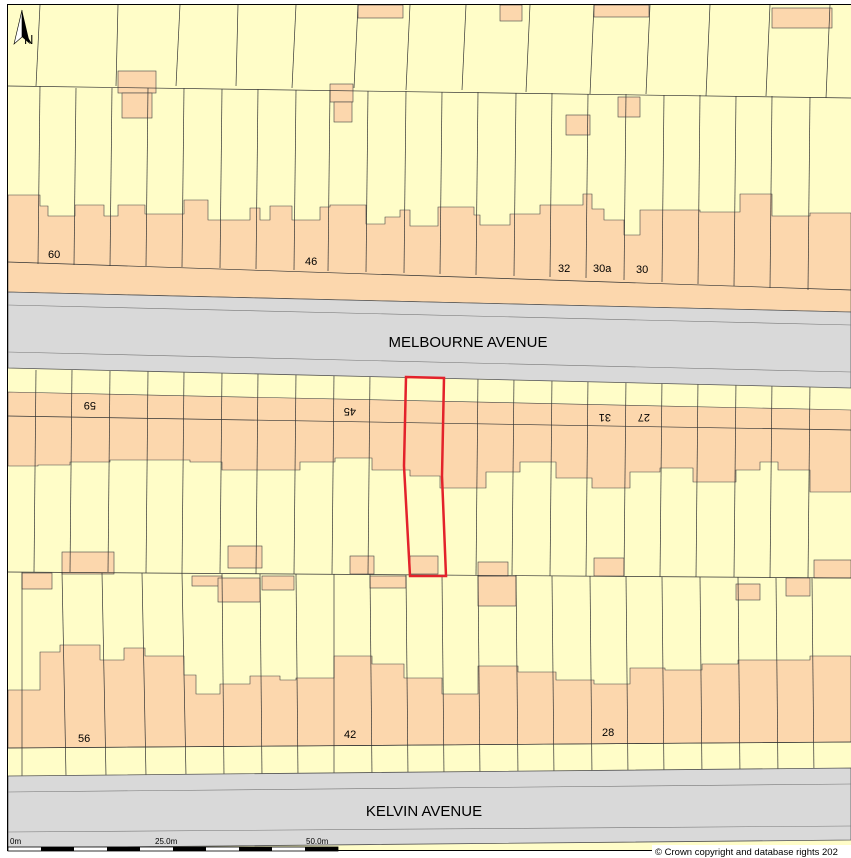 This screenshot has width=851, height=858. What do you see at coordinates (642, 270) in the screenshot?
I see `house-number: 30` at bounding box center [642, 270].